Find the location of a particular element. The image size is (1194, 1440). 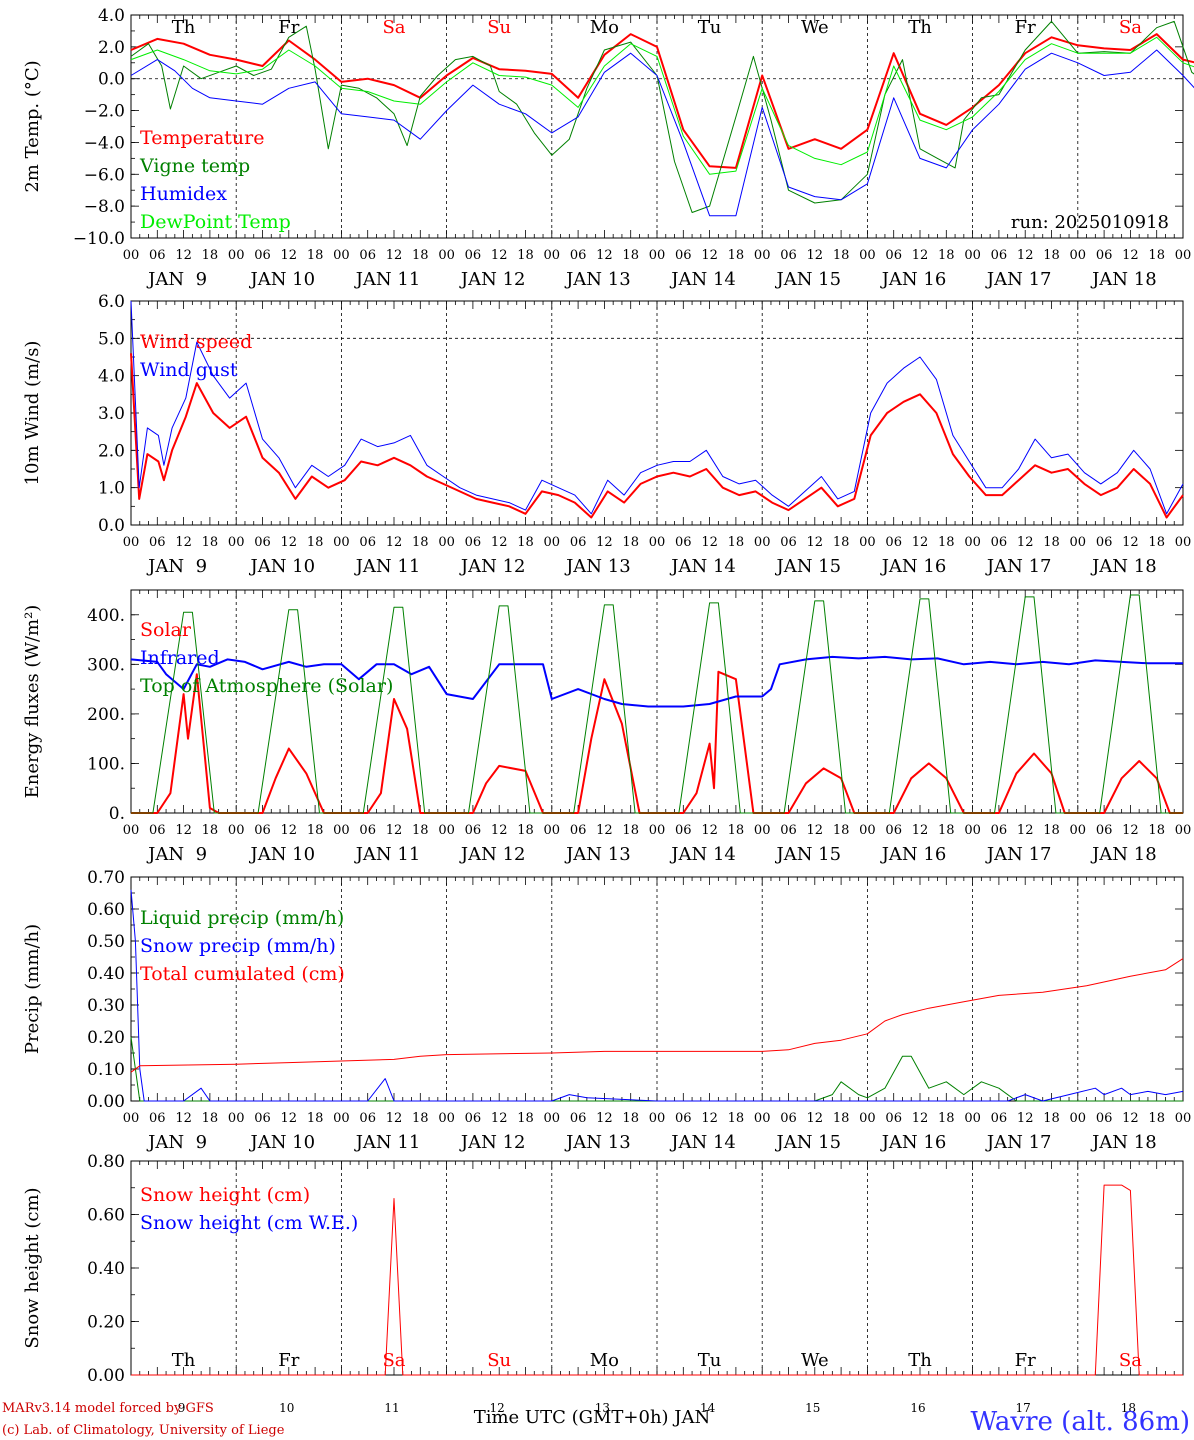

legend-entry: Wind speed is located at coordinates (196, 342).